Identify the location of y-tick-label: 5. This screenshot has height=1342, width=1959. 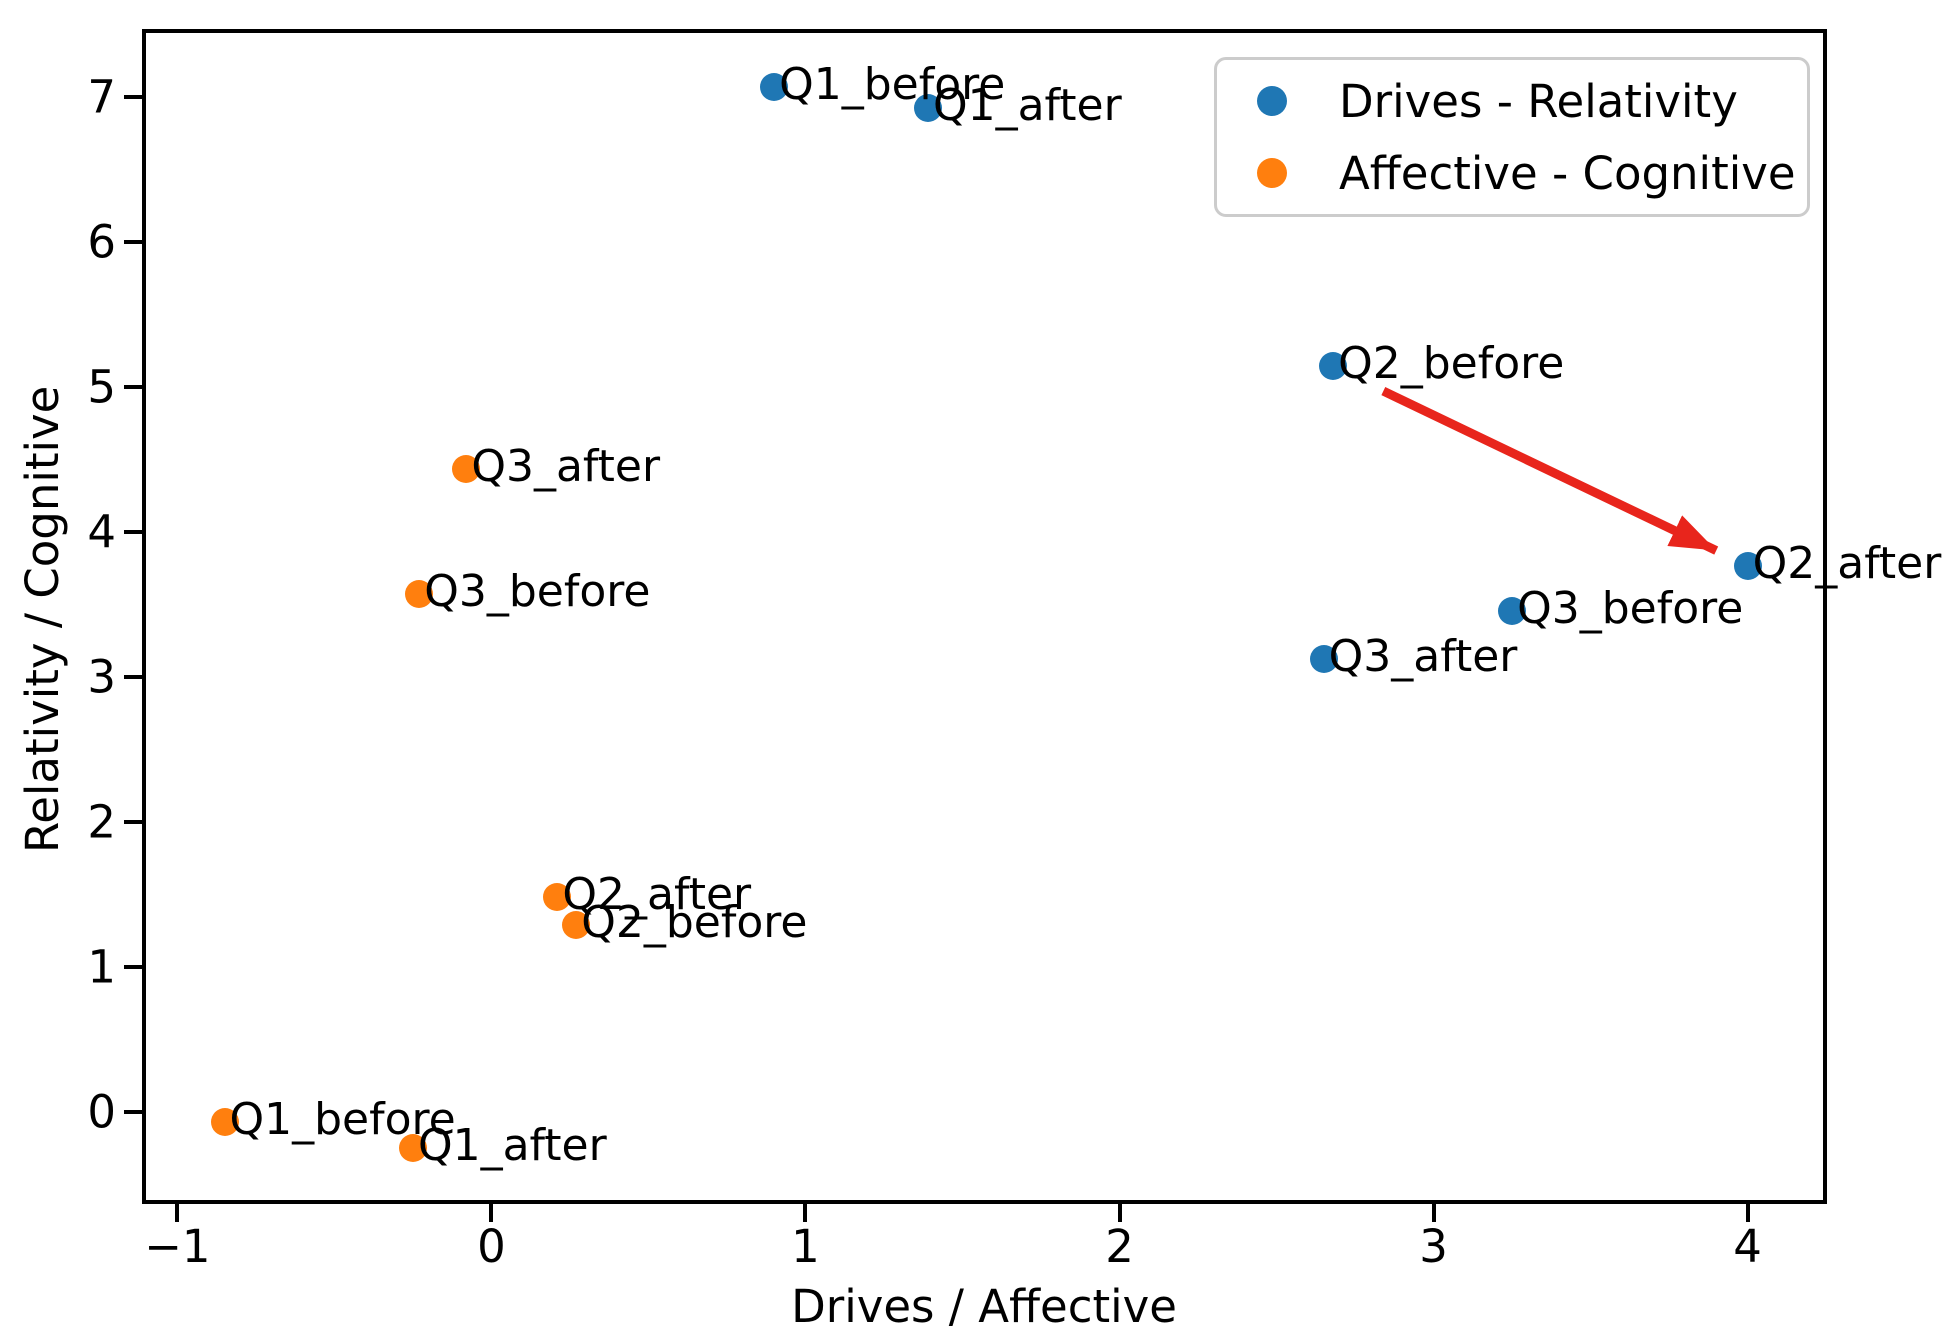
(101, 386).